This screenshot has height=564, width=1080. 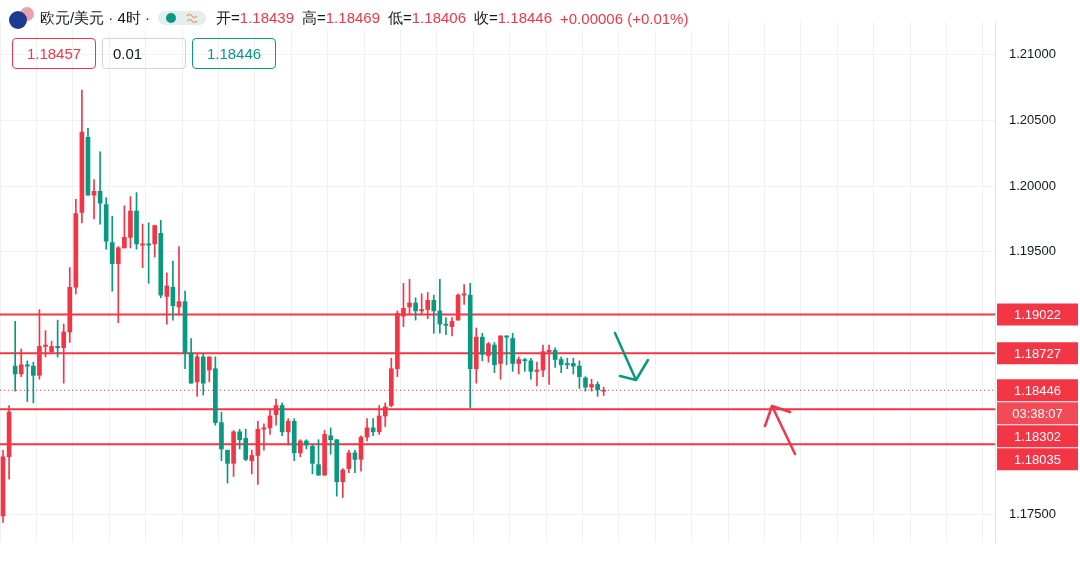 What do you see at coordinates (54, 53) in the screenshot?
I see `input-field: 1.18457` at bounding box center [54, 53].